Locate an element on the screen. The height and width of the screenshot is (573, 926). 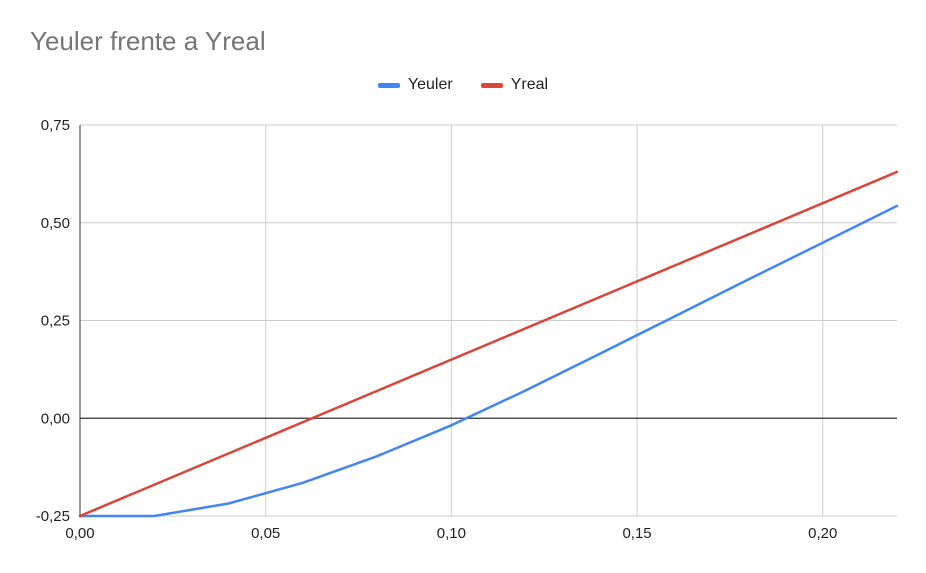
x-tick-label: 0,00 is located at coordinates (79, 533).